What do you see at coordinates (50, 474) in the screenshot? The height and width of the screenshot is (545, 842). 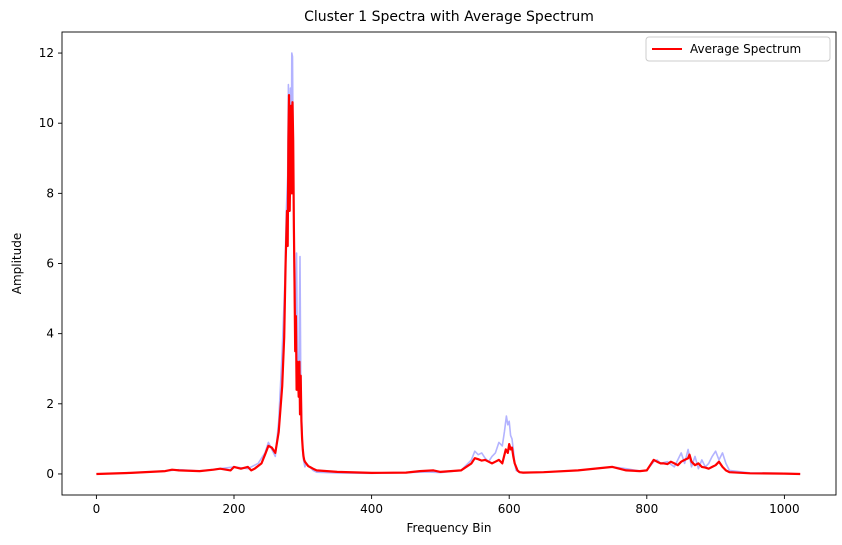 I see `y-tick-label: 0` at bounding box center [50, 474].